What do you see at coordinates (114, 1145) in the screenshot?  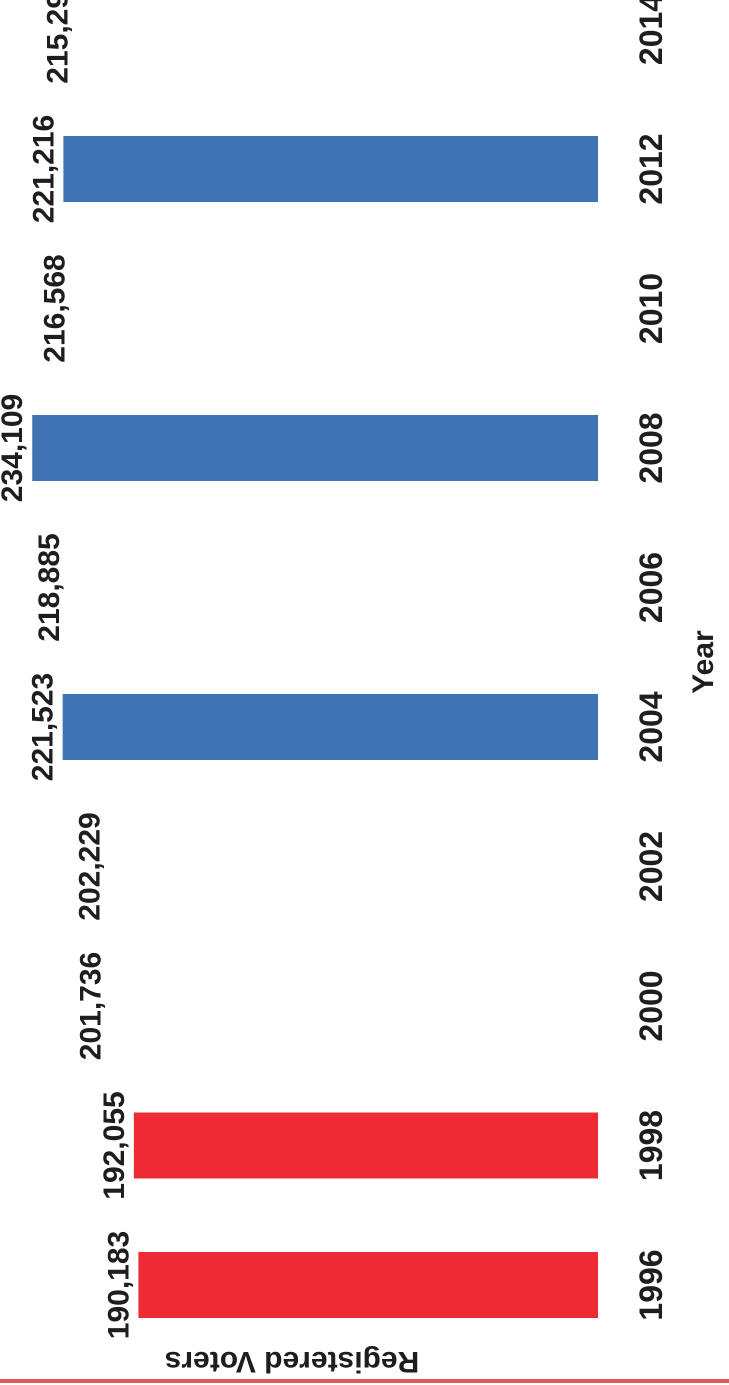 I see `value-label-1998: 192,055` at bounding box center [114, 1145].